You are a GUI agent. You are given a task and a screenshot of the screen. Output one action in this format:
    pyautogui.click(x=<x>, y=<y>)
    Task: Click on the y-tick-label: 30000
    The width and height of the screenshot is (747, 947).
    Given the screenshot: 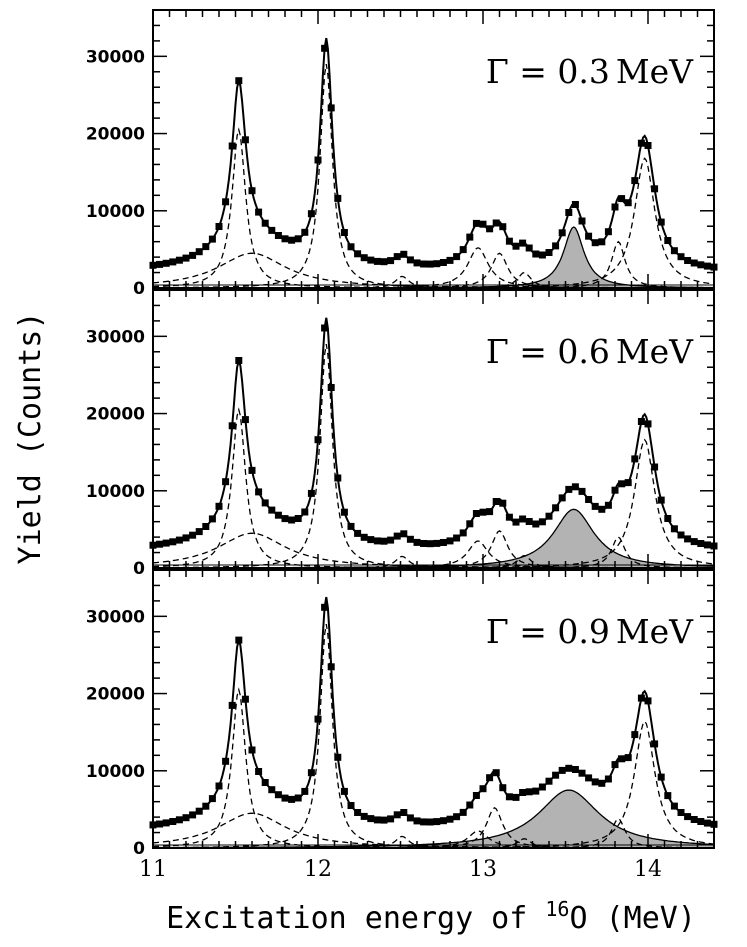 What is the action you would take?
    pyautogui.click(x=115, y=57)
    